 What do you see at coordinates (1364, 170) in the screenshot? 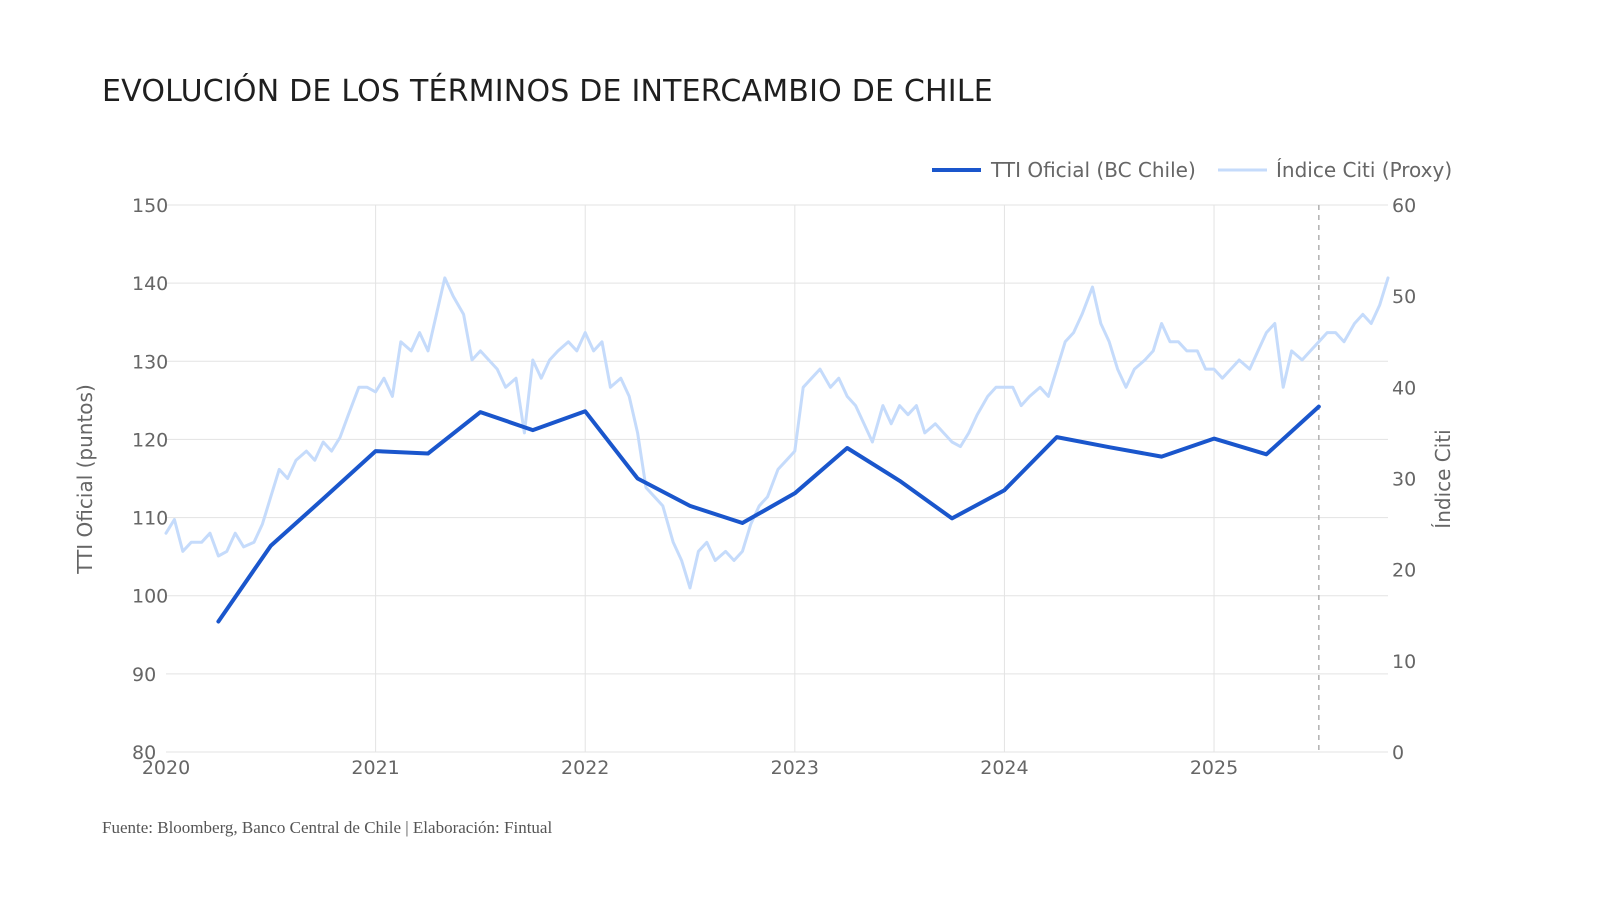
I see `legend-label-citi: Índice Citi (Proxy)` at bounding box center [1364, 170].